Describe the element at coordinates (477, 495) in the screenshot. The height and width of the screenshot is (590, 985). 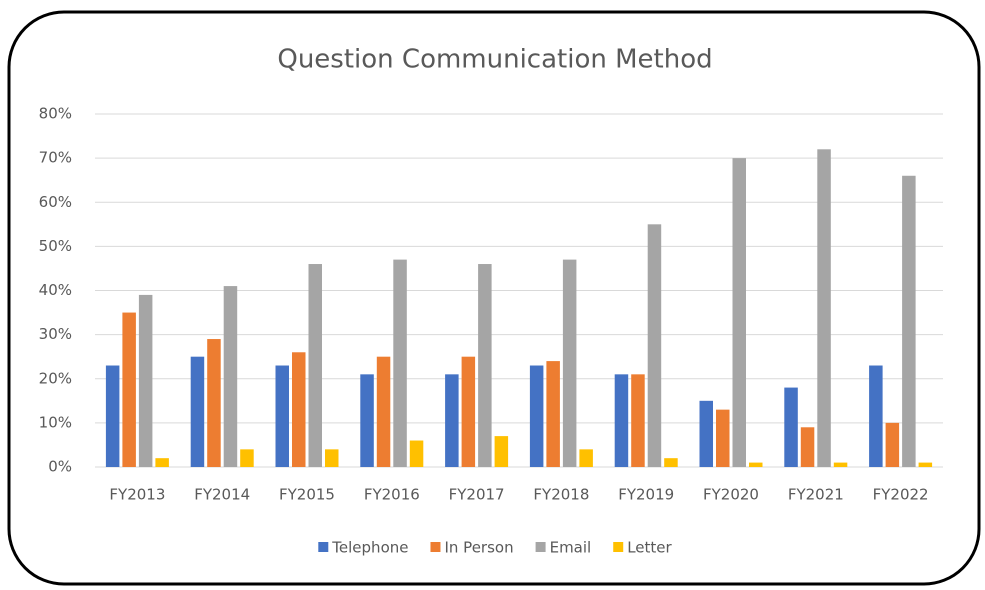
I see `x-tick-label: FY2017` at that location.